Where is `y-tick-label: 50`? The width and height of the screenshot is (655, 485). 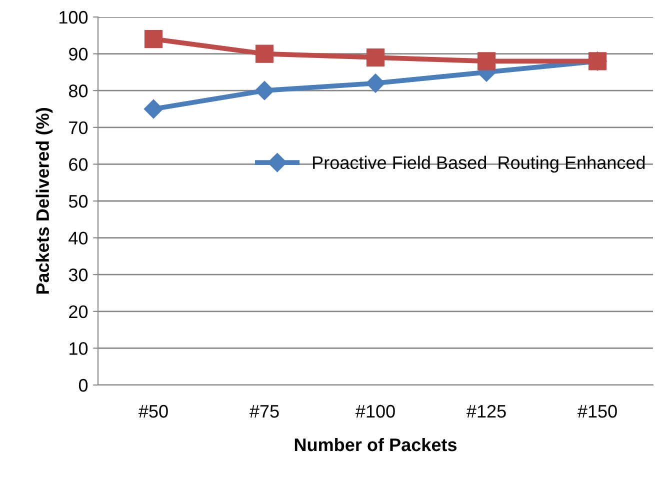
y-tick-label: 50 is located at coordinates (78, 201).